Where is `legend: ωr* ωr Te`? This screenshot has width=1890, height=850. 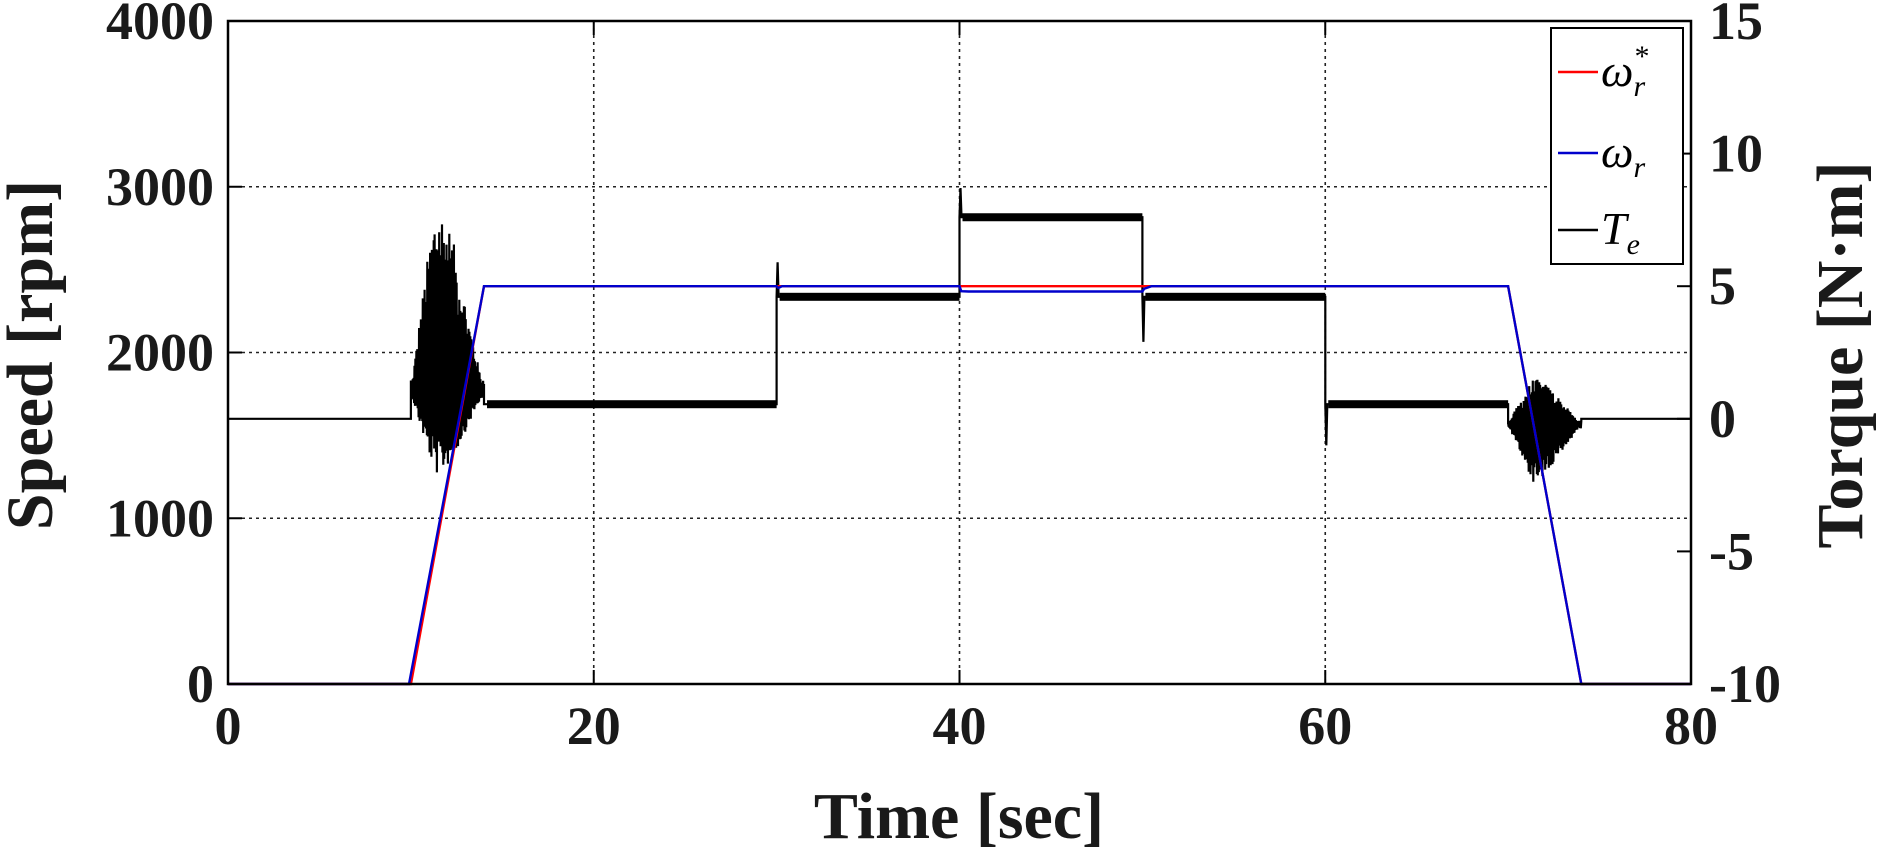
legend: ωr* ωr Te is located at coordinates (1617, 146).